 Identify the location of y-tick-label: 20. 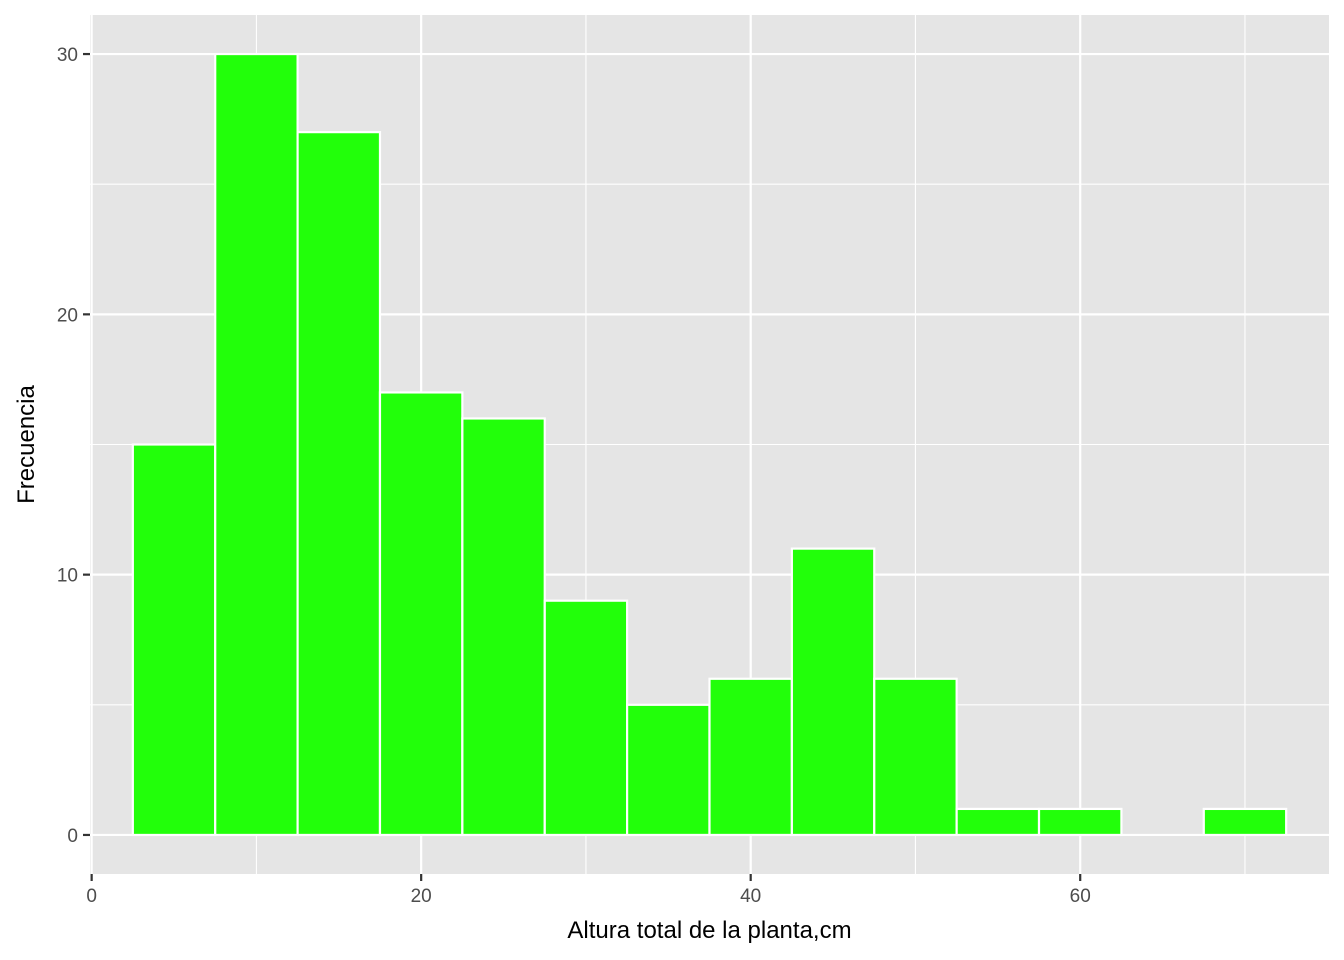
(67, 315).